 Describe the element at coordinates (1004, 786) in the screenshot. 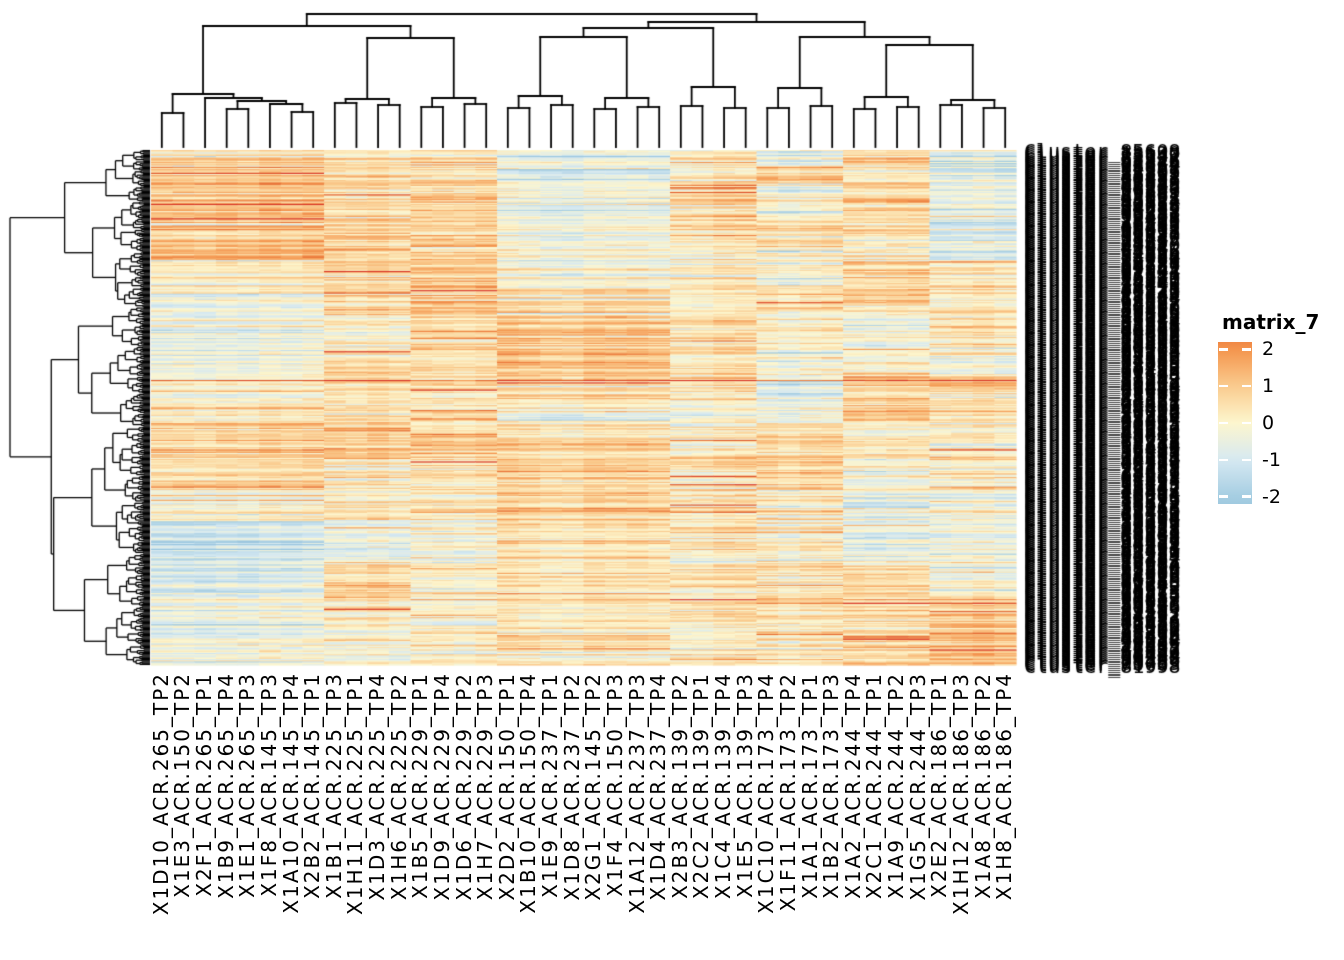

I see `column-label: X1H8_ACR.186_TP4` at that location.